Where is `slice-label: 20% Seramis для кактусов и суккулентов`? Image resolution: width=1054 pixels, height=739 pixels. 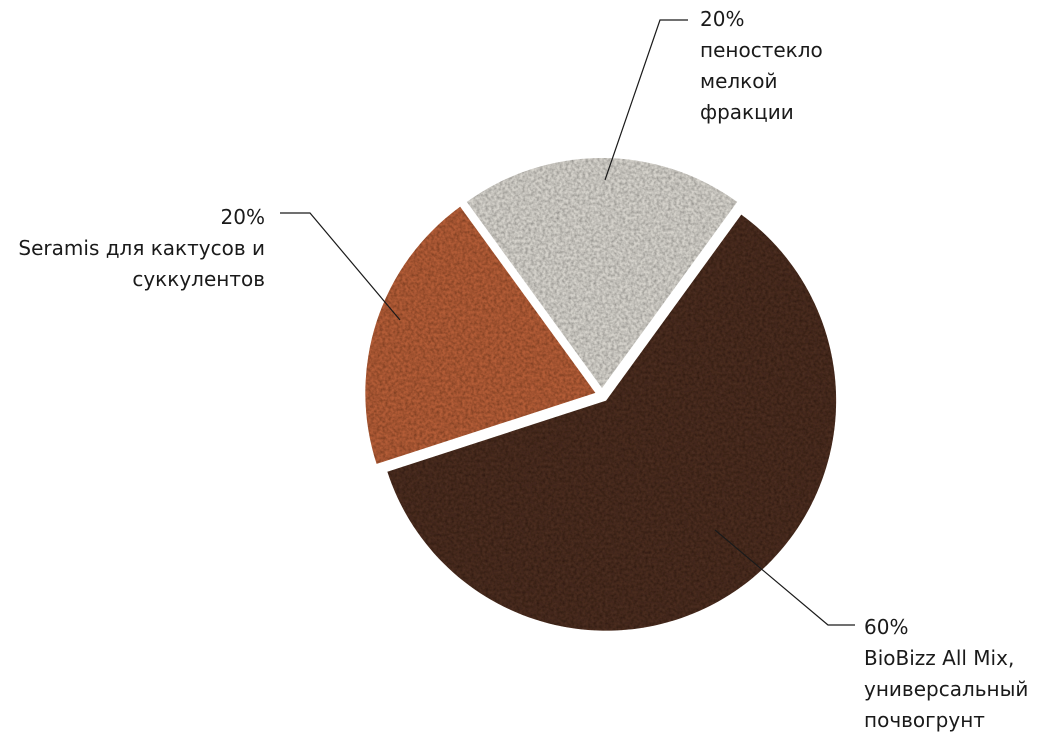 slice-label: 20% Seramis для кактусов и суккулентов is located at coordinates (136, 248).